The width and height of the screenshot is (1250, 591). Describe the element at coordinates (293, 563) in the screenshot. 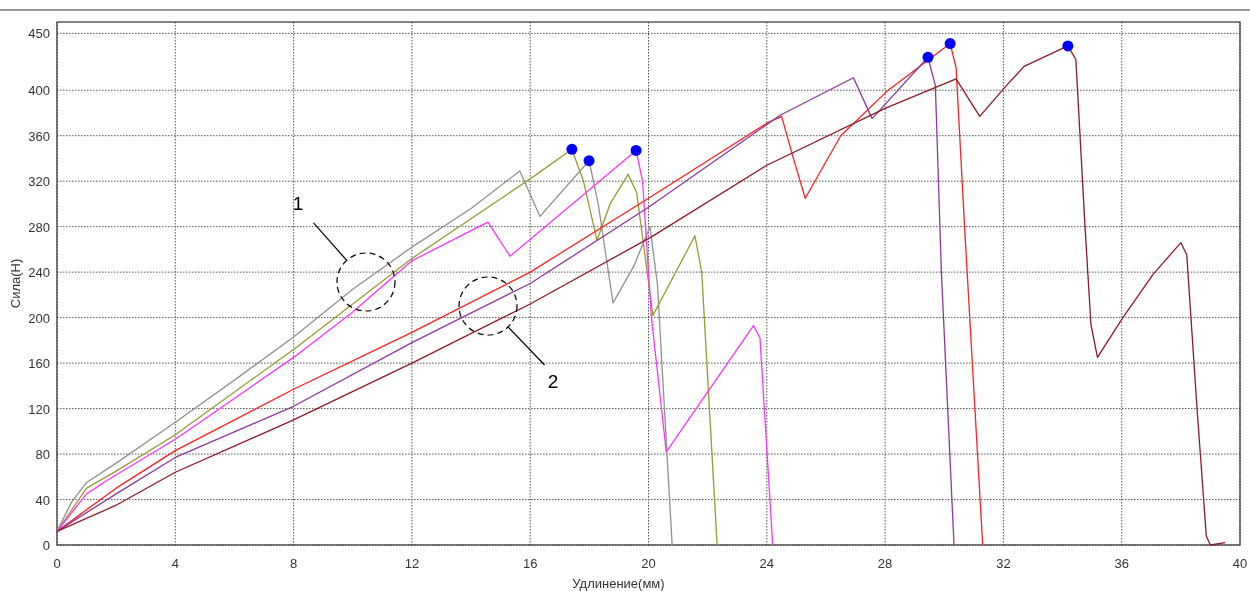

I see `x-tick-label: 8` at that location.